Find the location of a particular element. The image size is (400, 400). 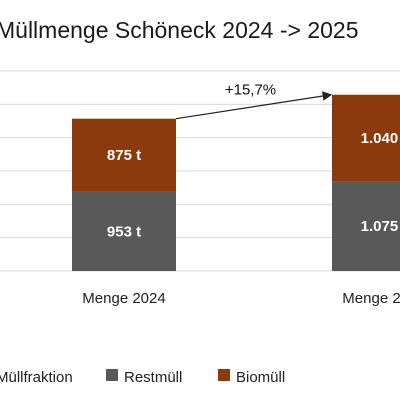

x-tick-label: Menge 2024 is located at coordinates (123, 298).